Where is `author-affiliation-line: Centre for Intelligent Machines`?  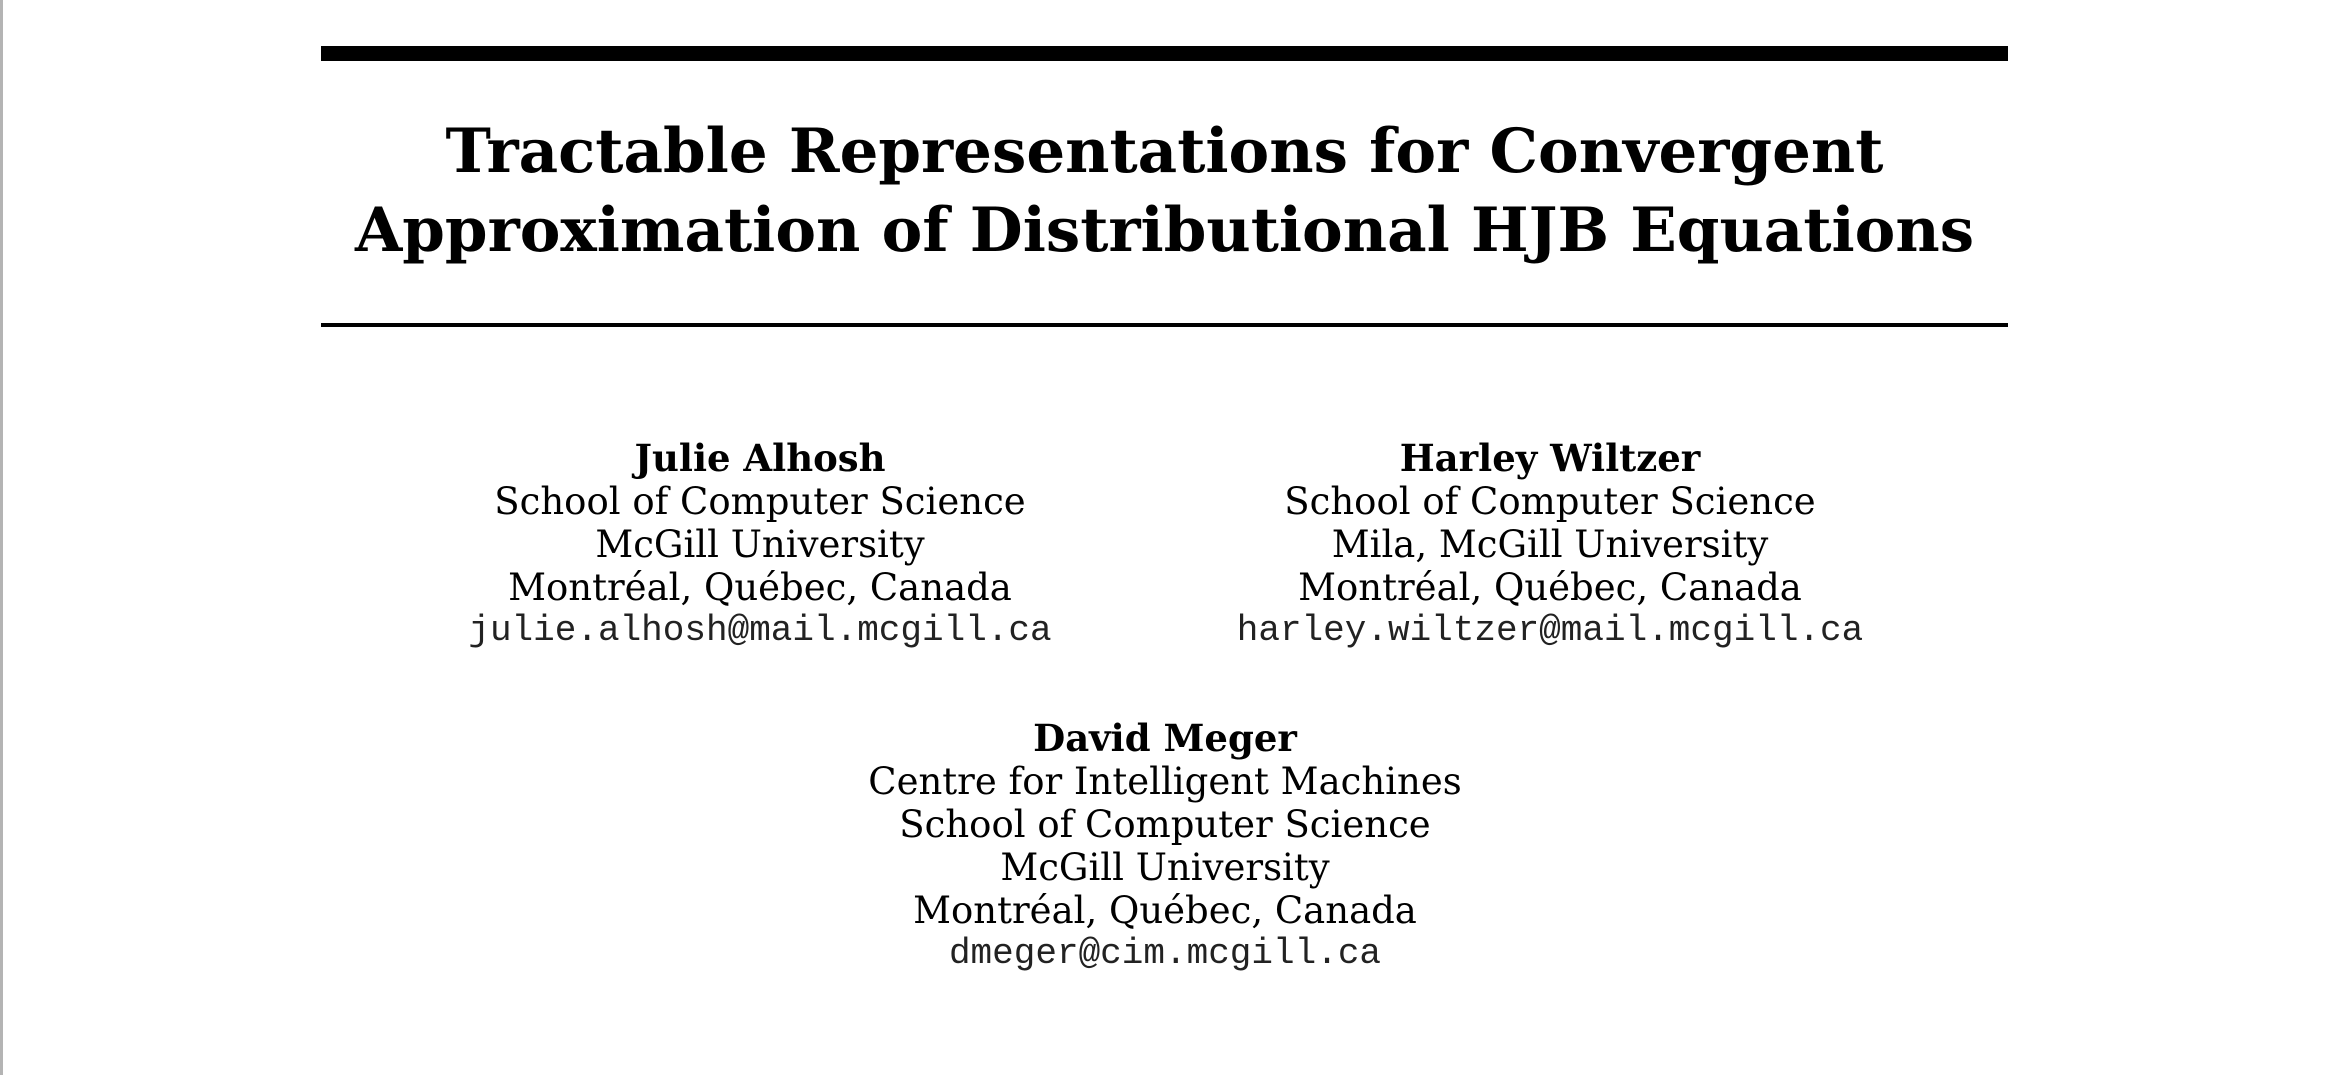 author-affiliation-line: Centre for Intelligent Machines is located at coordinates (1165, 781).